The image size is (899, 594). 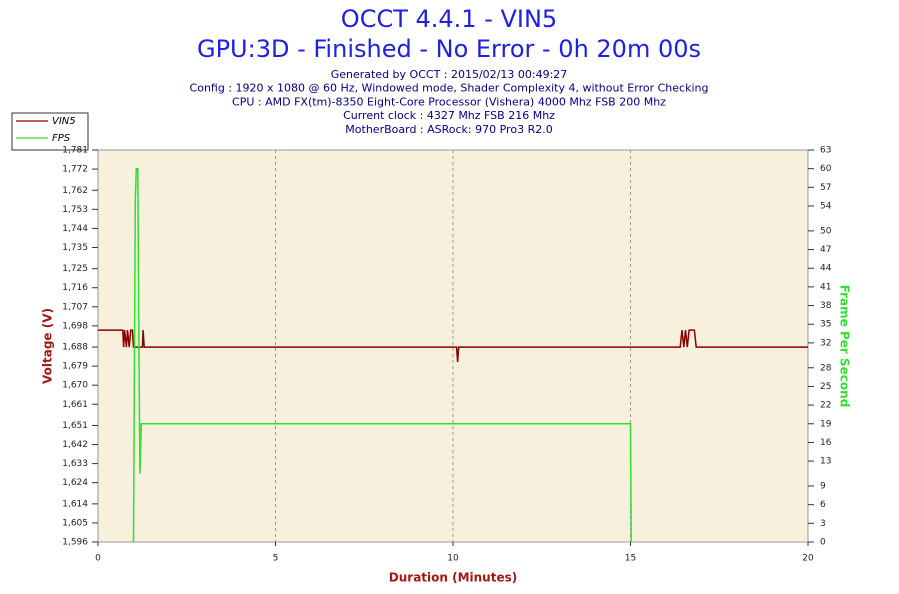 I want to click on y2-tick-label: 63, so click(x=825, y=151).